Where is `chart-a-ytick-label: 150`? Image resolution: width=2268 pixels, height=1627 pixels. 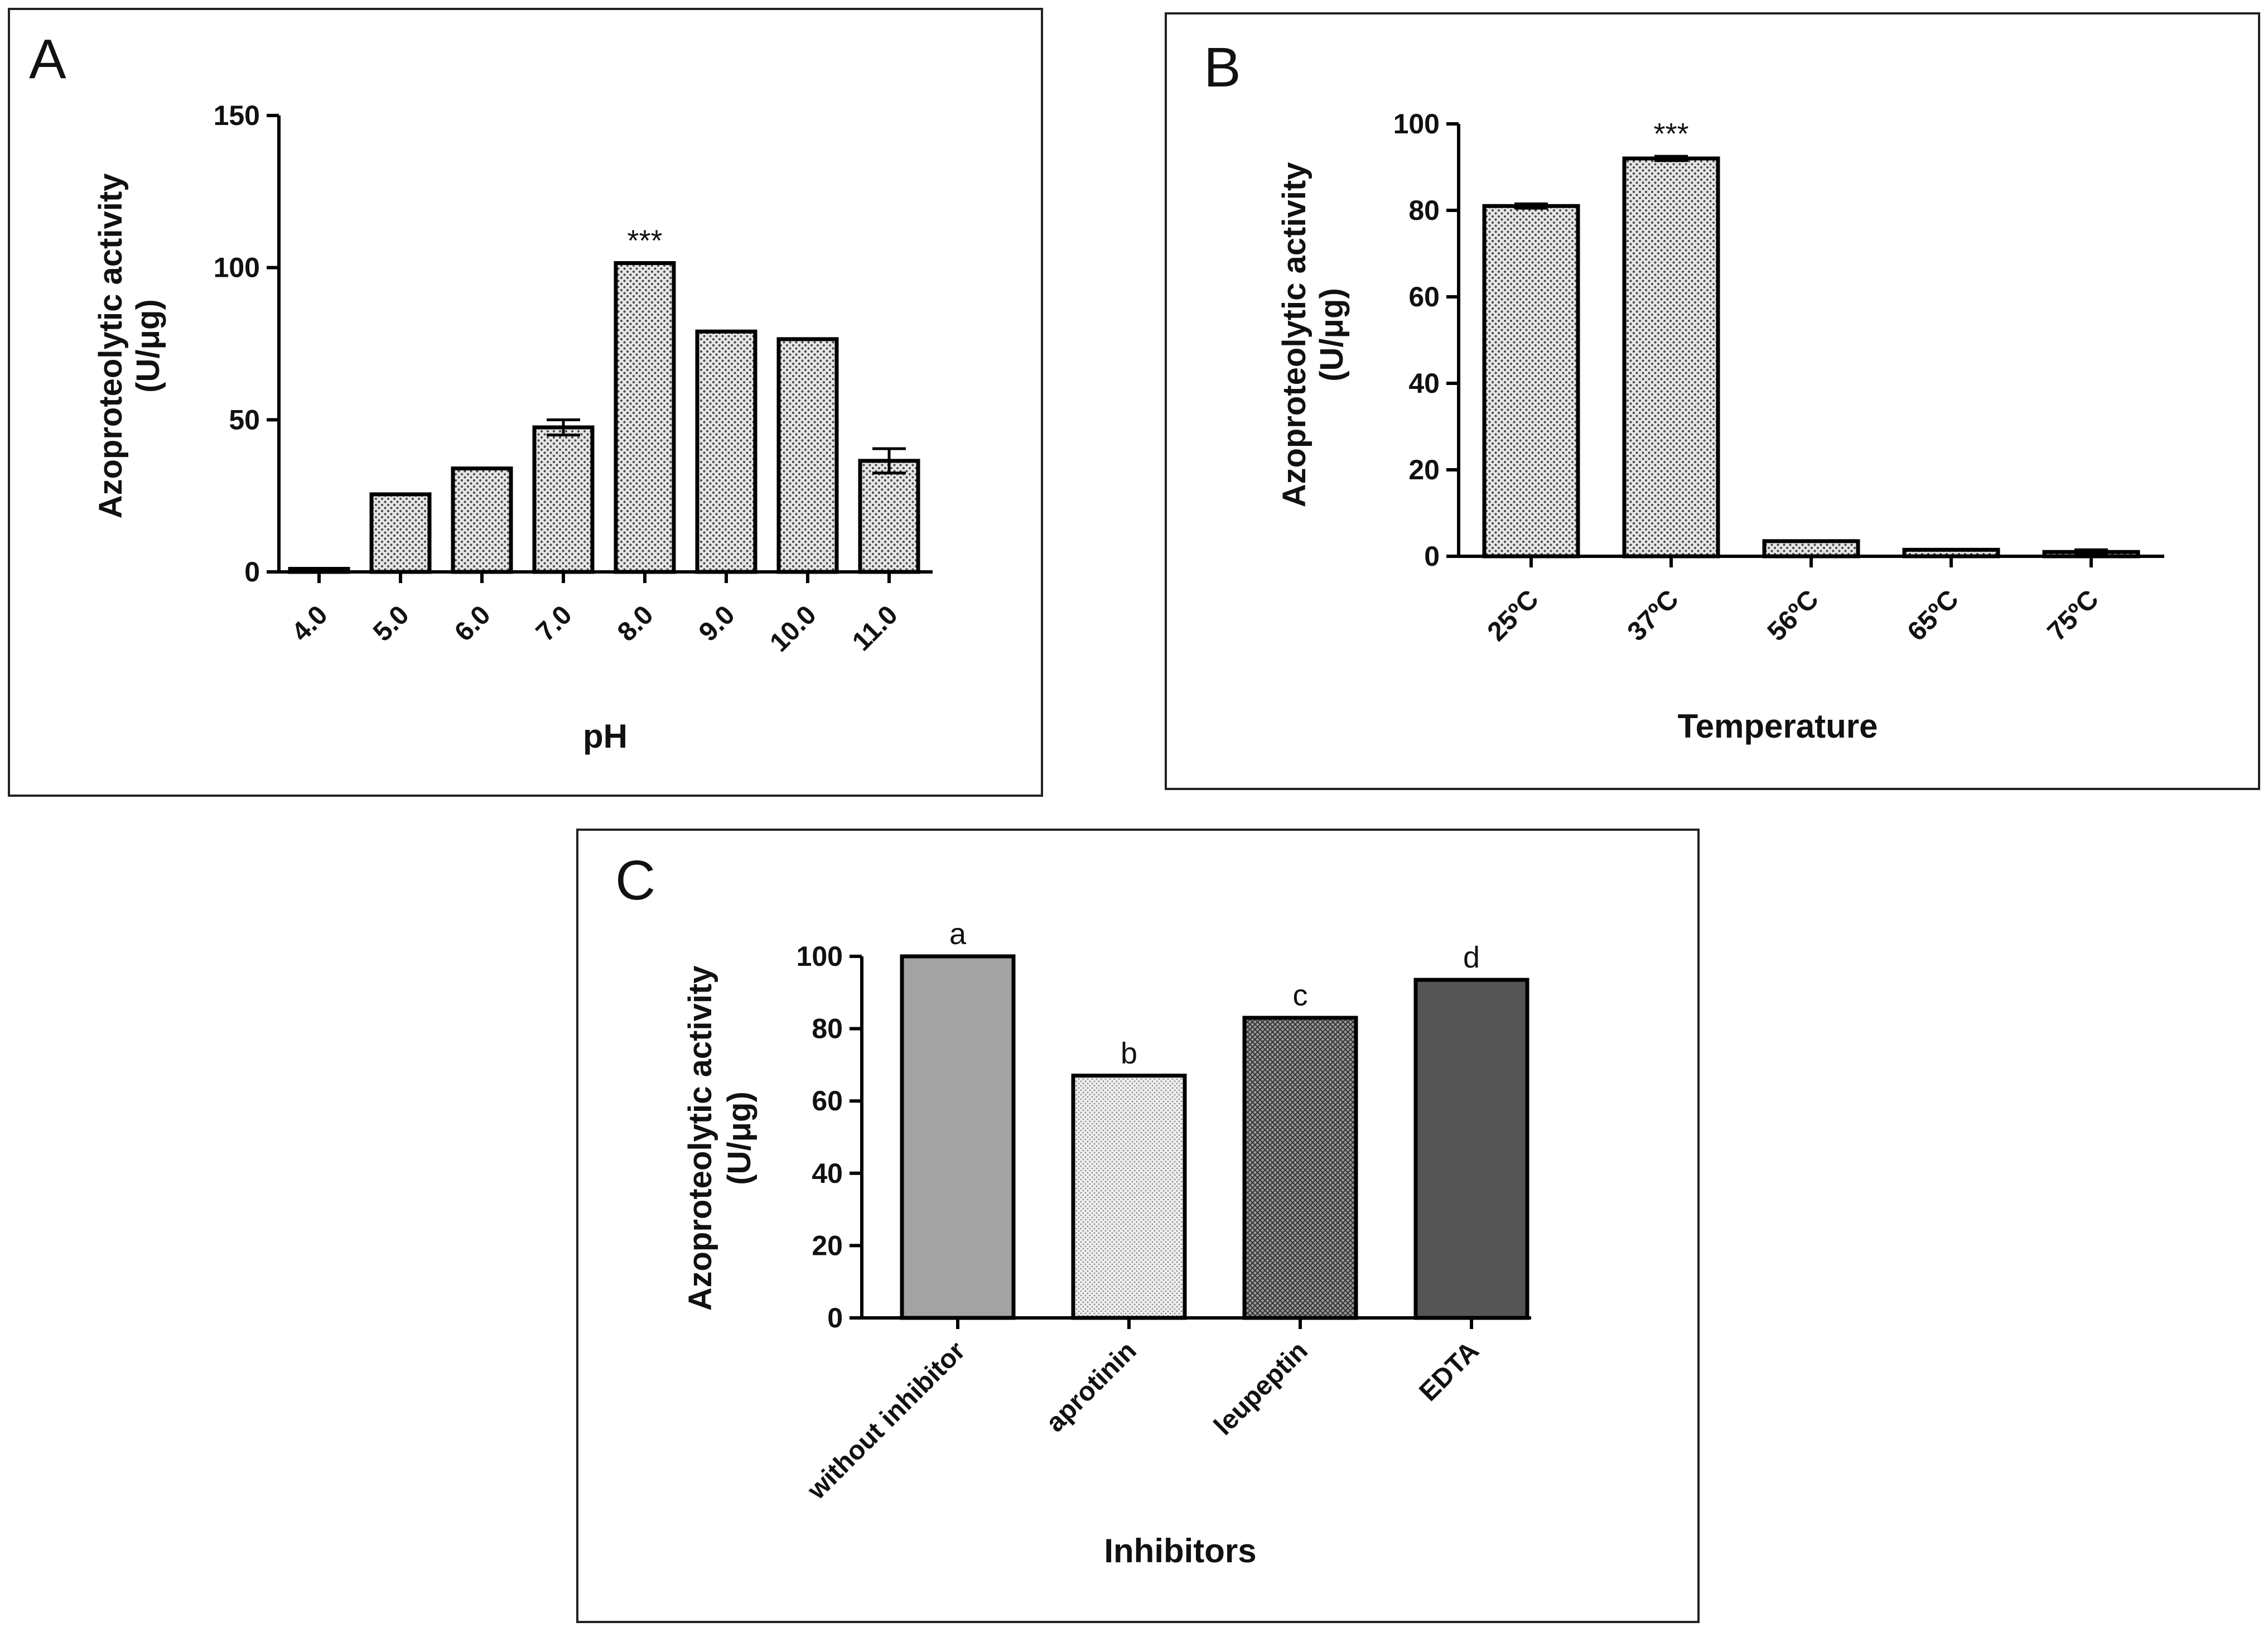
chart-a-ytick-label: 150 is located at coordinates (237, 115).